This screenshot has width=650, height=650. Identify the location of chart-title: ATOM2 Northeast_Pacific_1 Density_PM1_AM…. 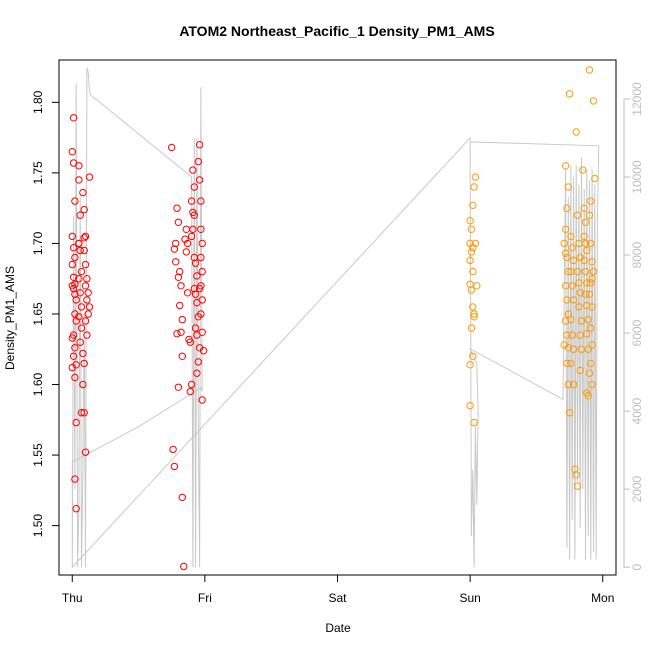
(336, 31).